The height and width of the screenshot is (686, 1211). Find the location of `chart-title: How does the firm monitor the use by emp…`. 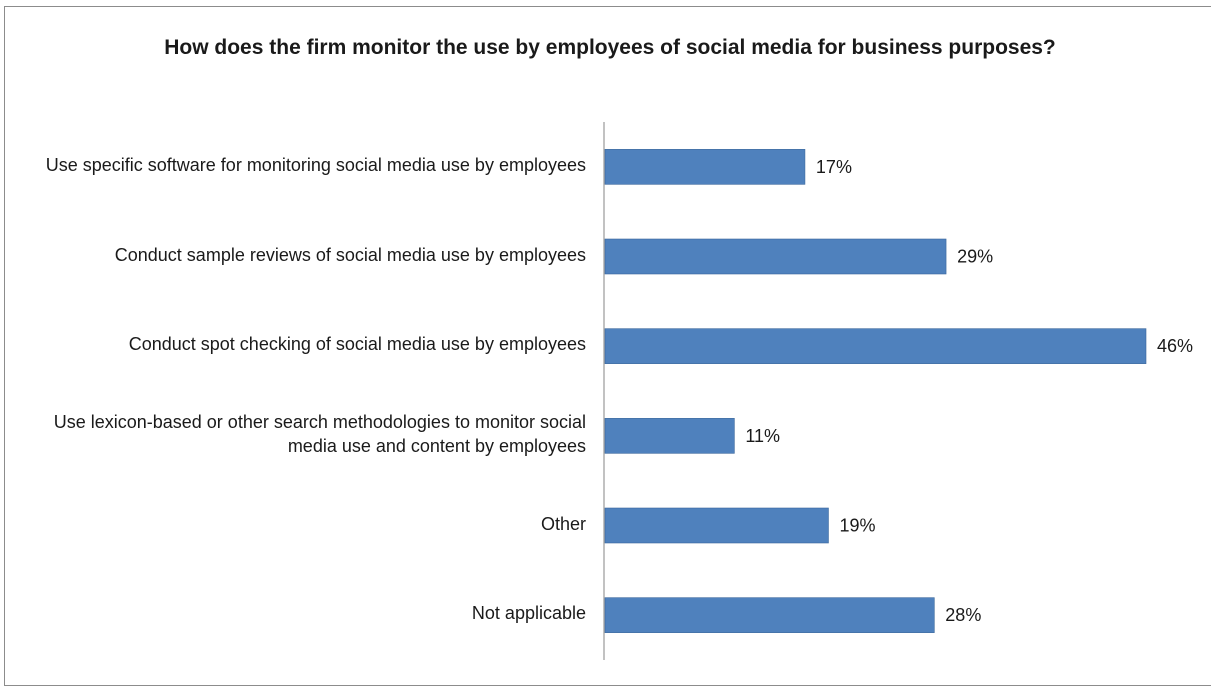

chart-title: How does the firm monitor the use by emp… is located at coordinates (610, 47).